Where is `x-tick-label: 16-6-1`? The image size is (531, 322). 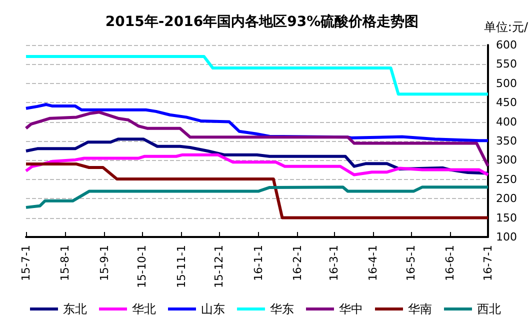
x-tick-label: 16-6-1 is located at coordinates (450, 263).